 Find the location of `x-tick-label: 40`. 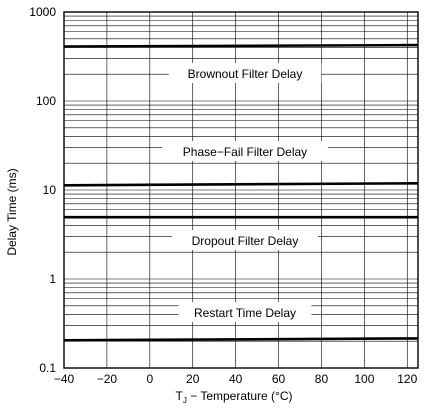

x-tick-label: 40 is located at coordinates (236, 379).